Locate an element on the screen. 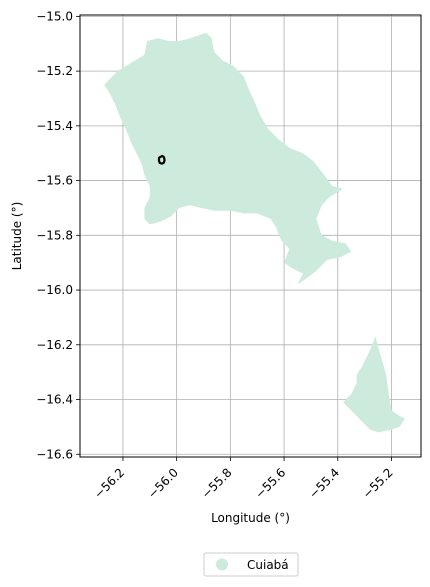 The width and height of the screenshot is (430, 587). x-tick-label-0: −56.2 is located at coordinates (109, 483).